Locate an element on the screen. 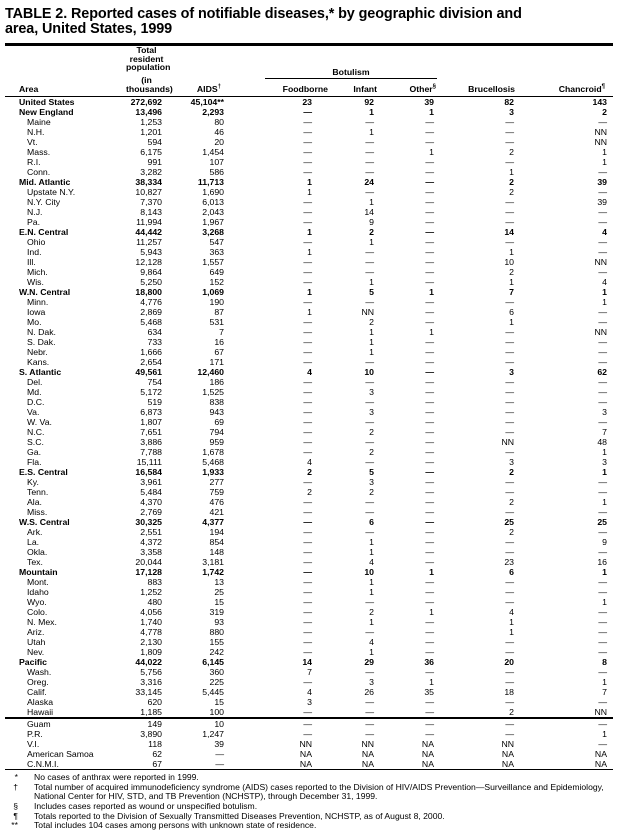 The height and width of the screenshot is (831, 628). cell-foodborne: 23 is located at coordinates (307, 101).